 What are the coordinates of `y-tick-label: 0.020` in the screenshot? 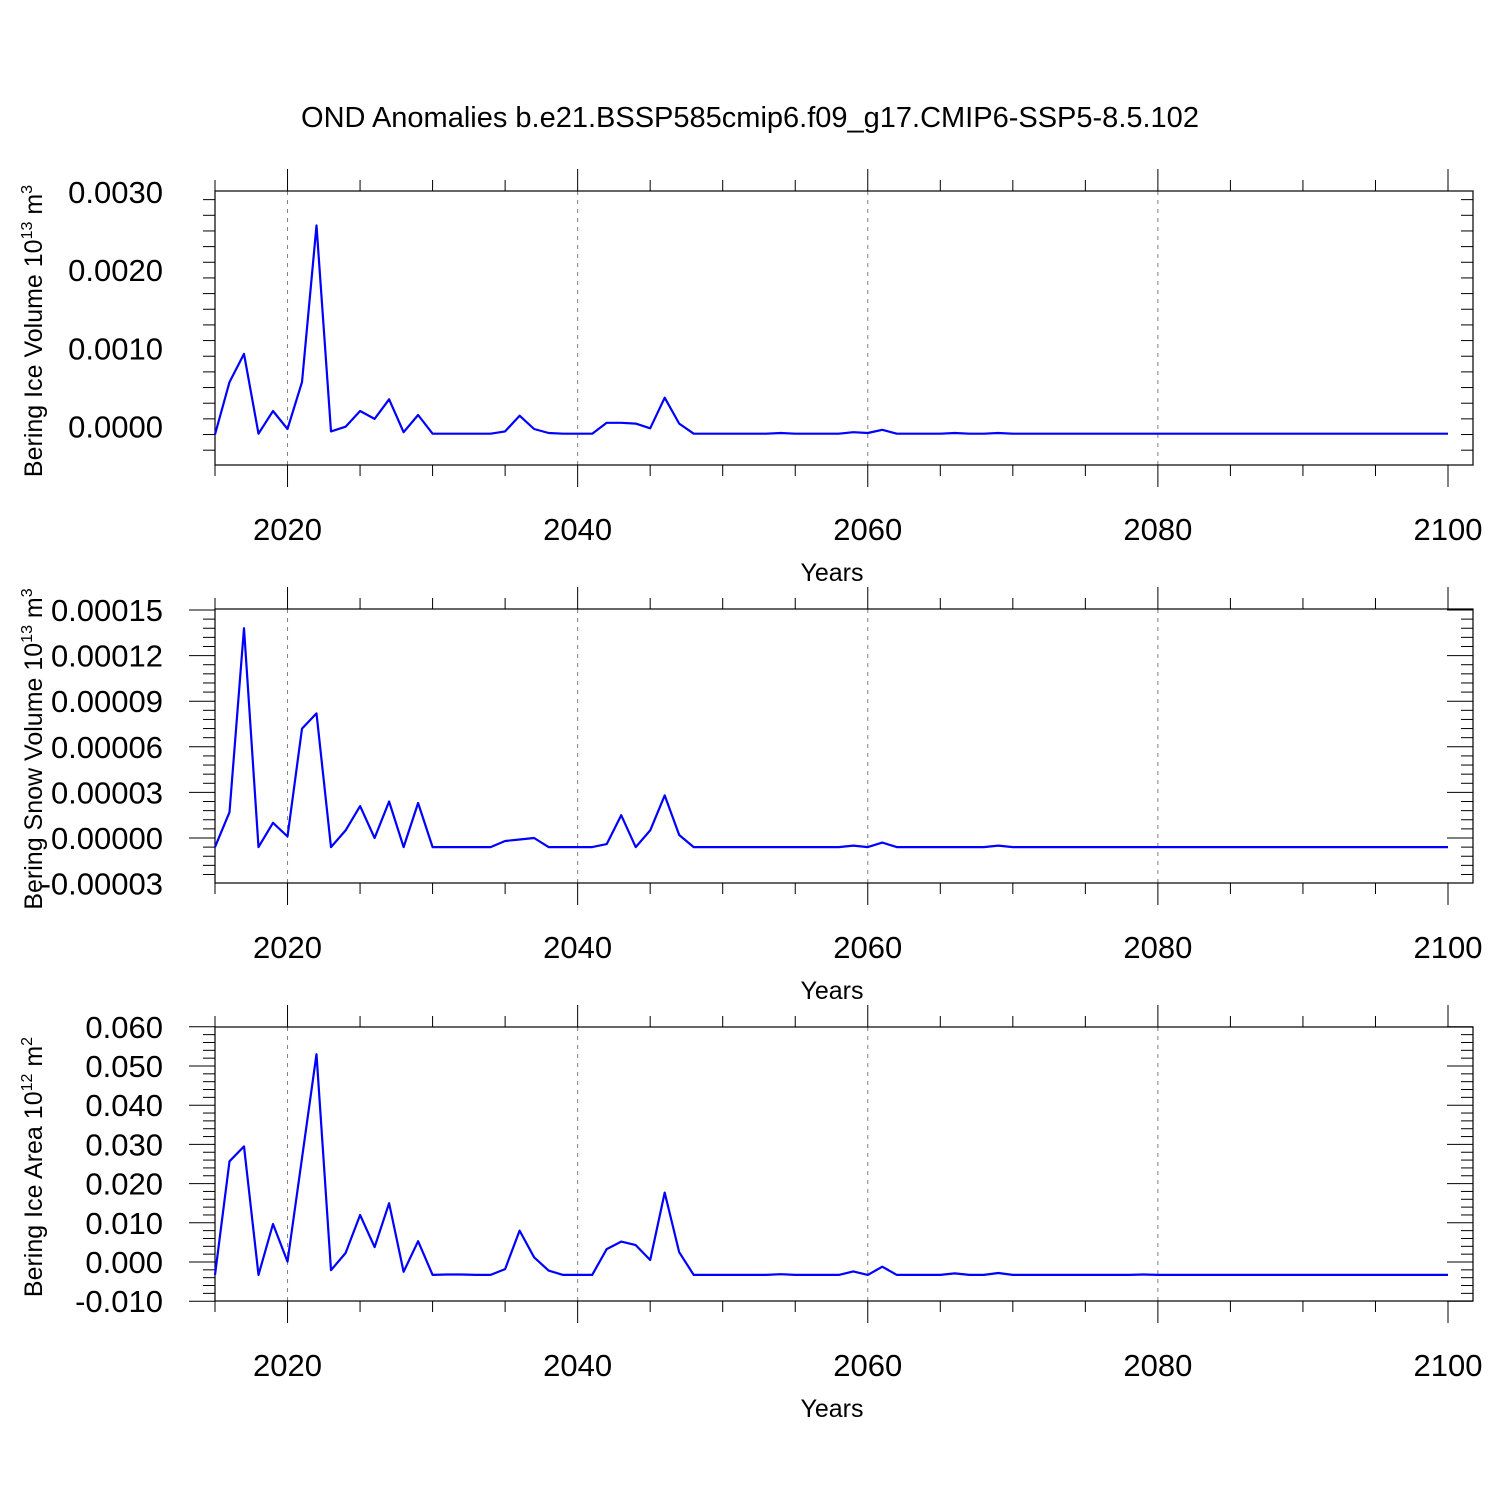 It's located at (124, 1184).